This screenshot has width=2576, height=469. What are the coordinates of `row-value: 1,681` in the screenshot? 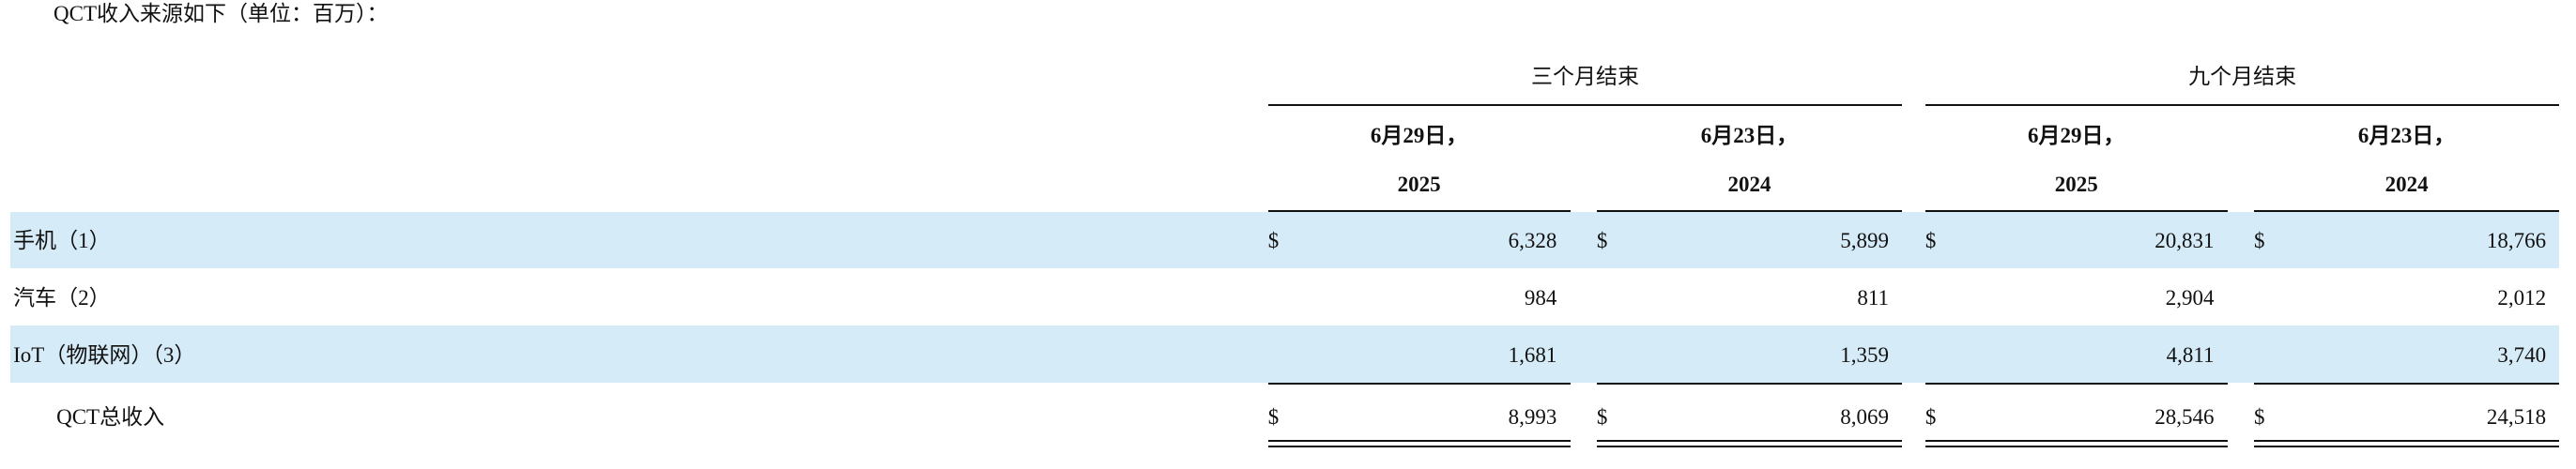 It's located at (1533, 355).